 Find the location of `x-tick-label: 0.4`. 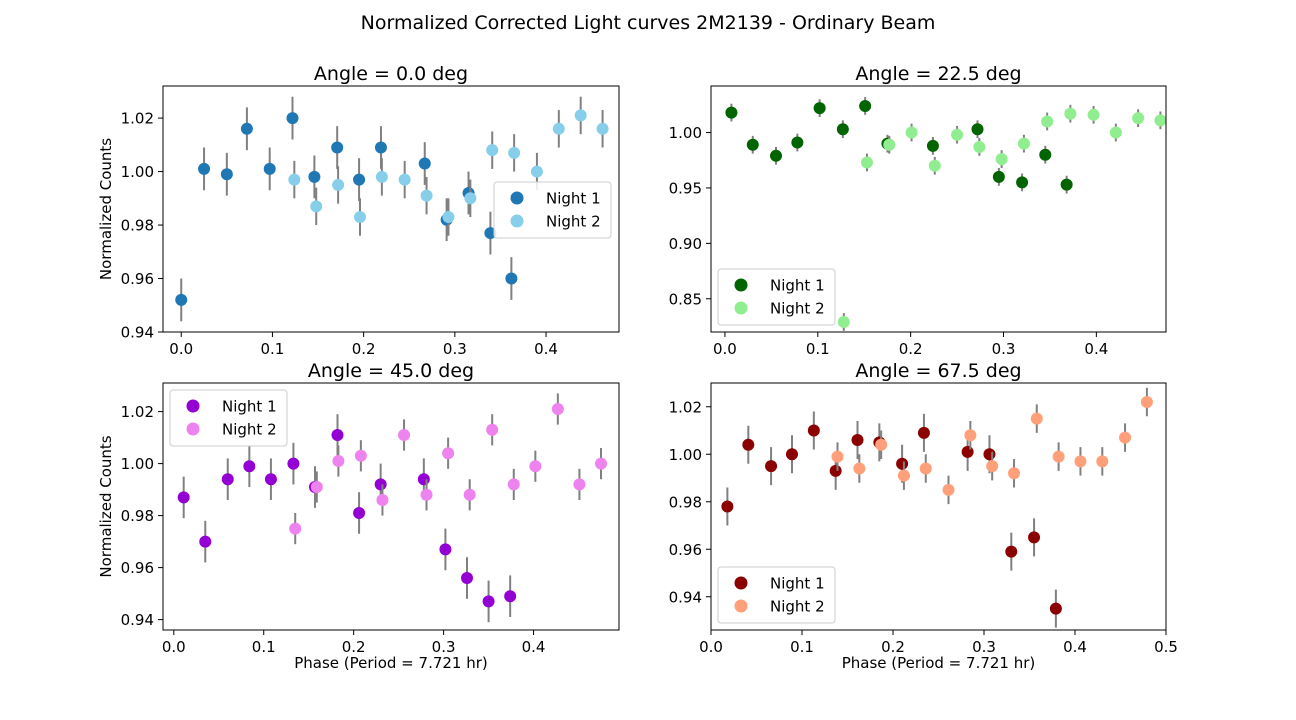

x-tick-label: 0.4 is located at coordinates (534, 647).